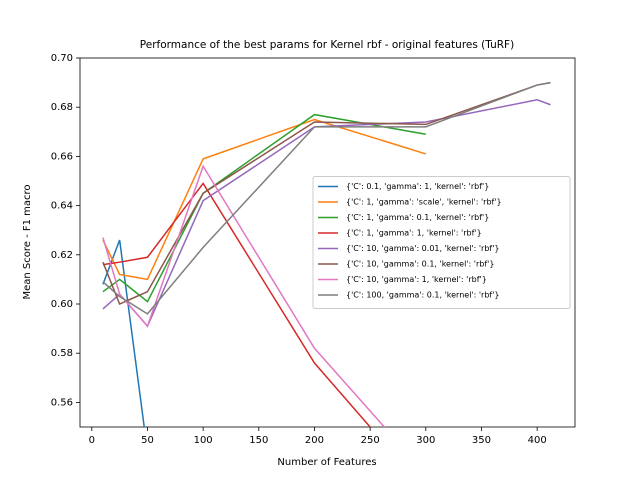  Describe the element at coordinates (27, 241) in the screenshot. I see `y-axis-label: Mean Score - F1 macro` at that location.